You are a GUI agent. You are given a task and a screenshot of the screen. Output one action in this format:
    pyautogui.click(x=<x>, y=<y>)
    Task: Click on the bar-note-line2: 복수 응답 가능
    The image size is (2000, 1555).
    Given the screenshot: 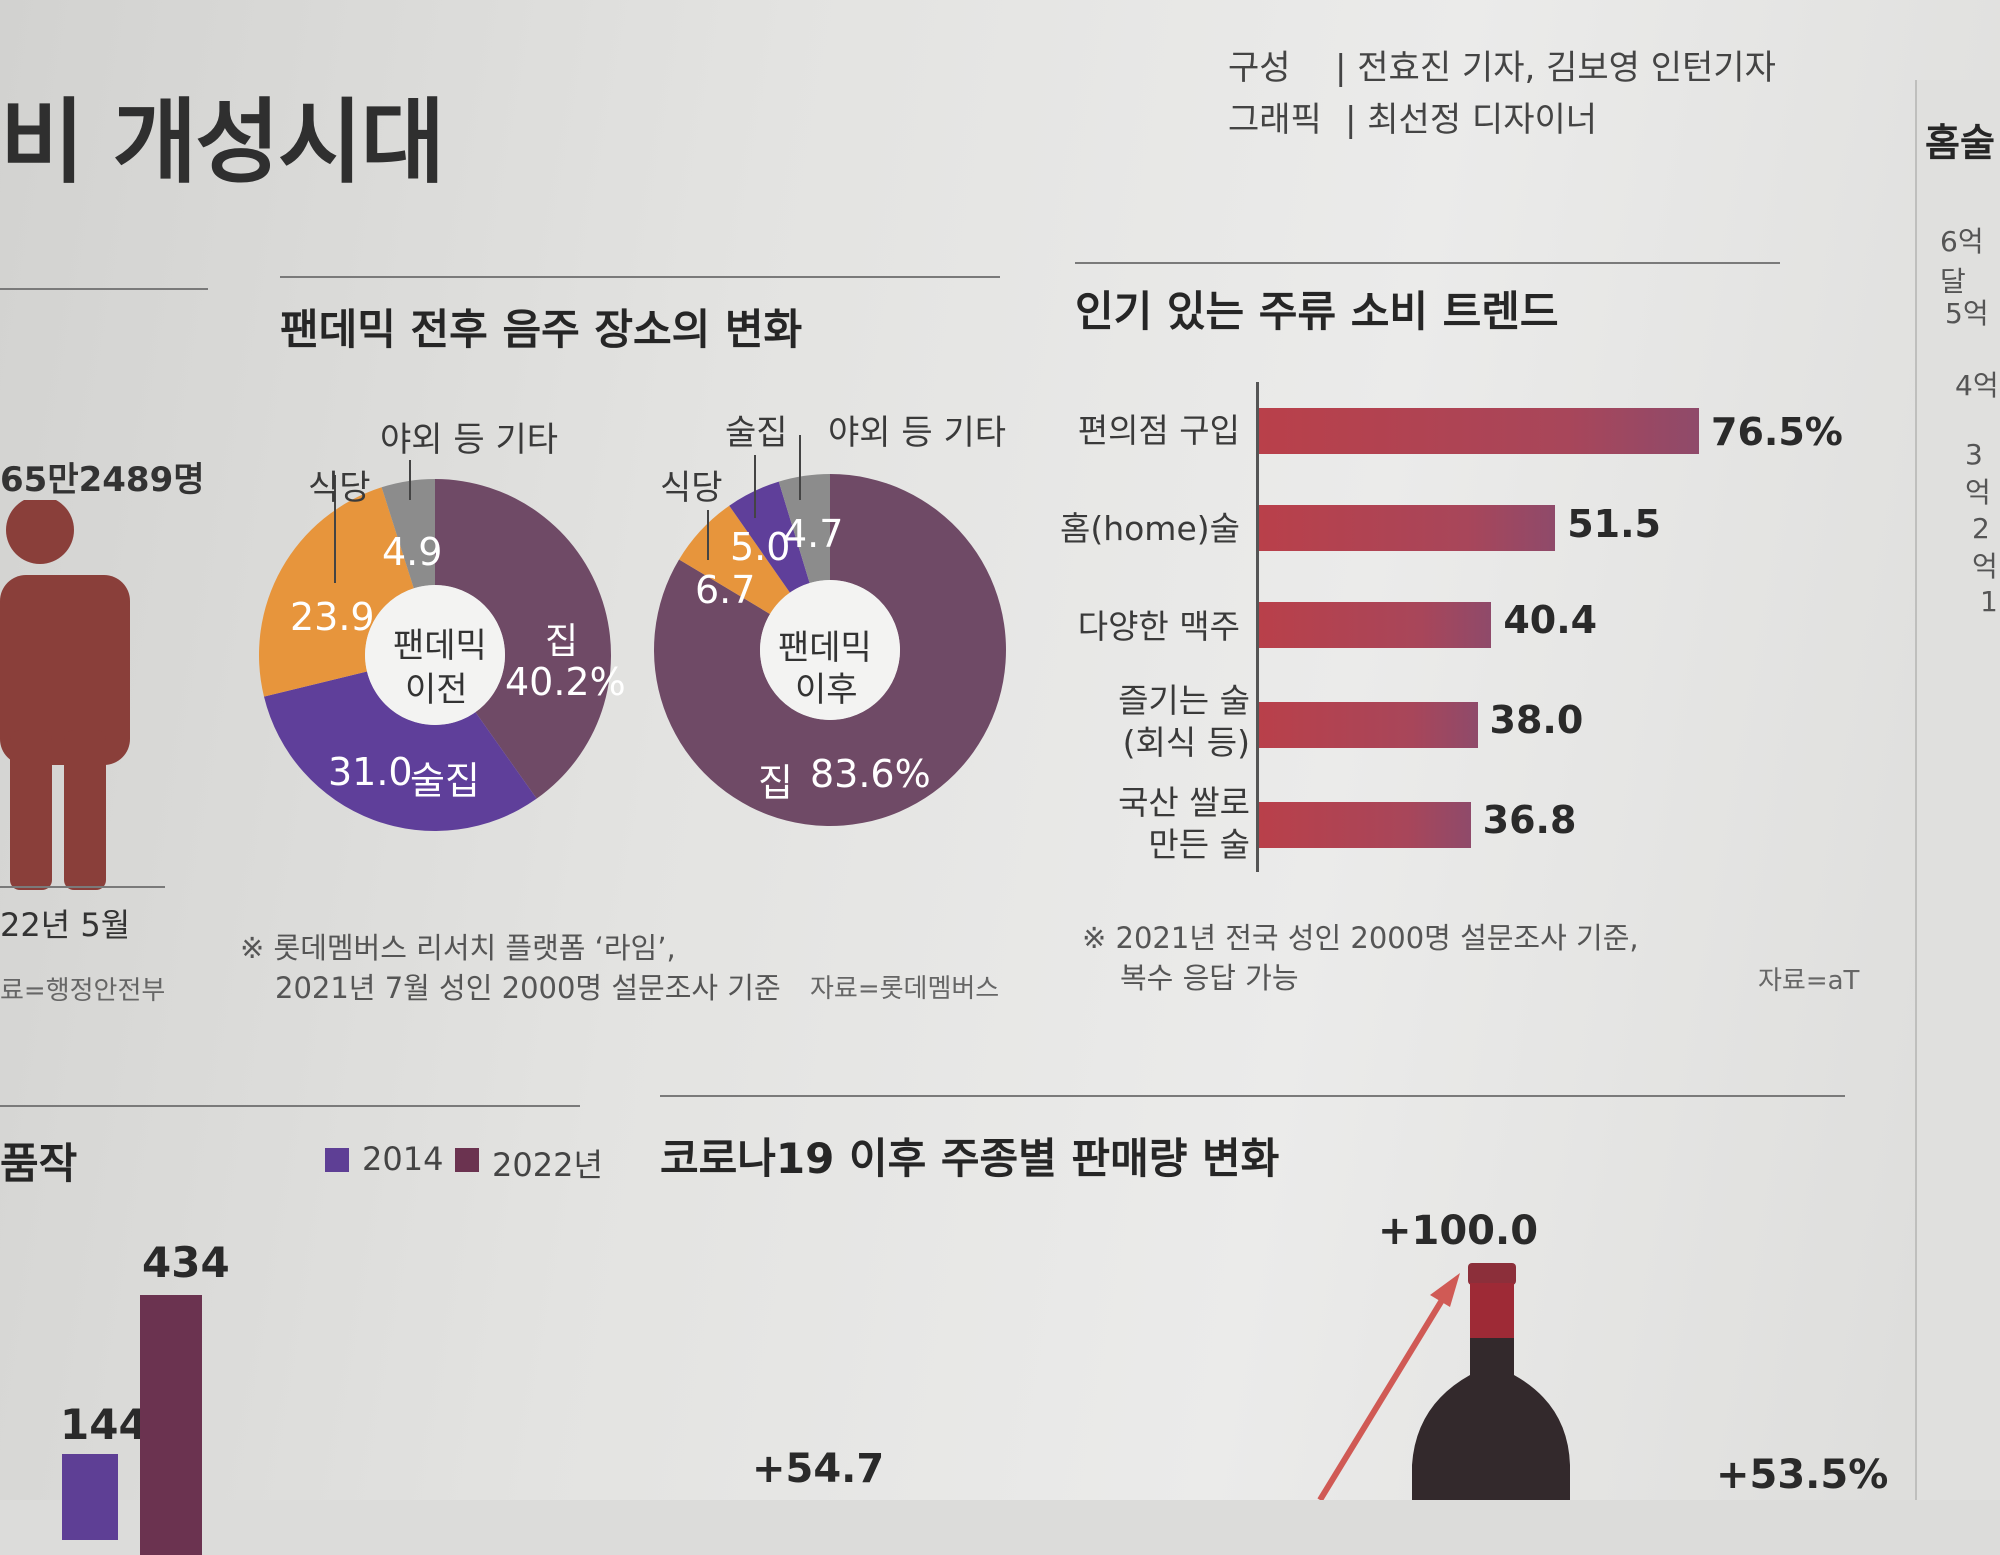 What is the action you would take?
    pyautogui.click(x=1209, y=978)
    